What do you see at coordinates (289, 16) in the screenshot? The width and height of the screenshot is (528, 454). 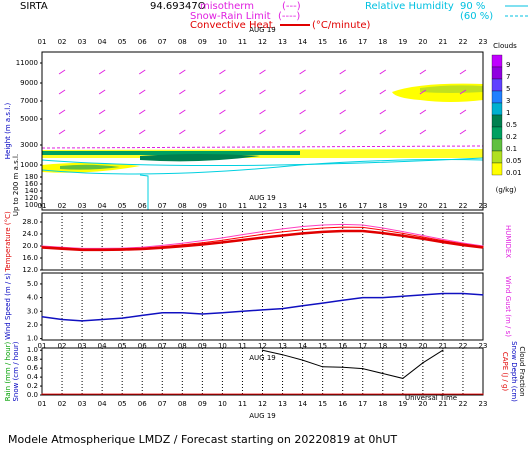 I see `snow-rain-key: (----)` at bounding box center [289, 16].